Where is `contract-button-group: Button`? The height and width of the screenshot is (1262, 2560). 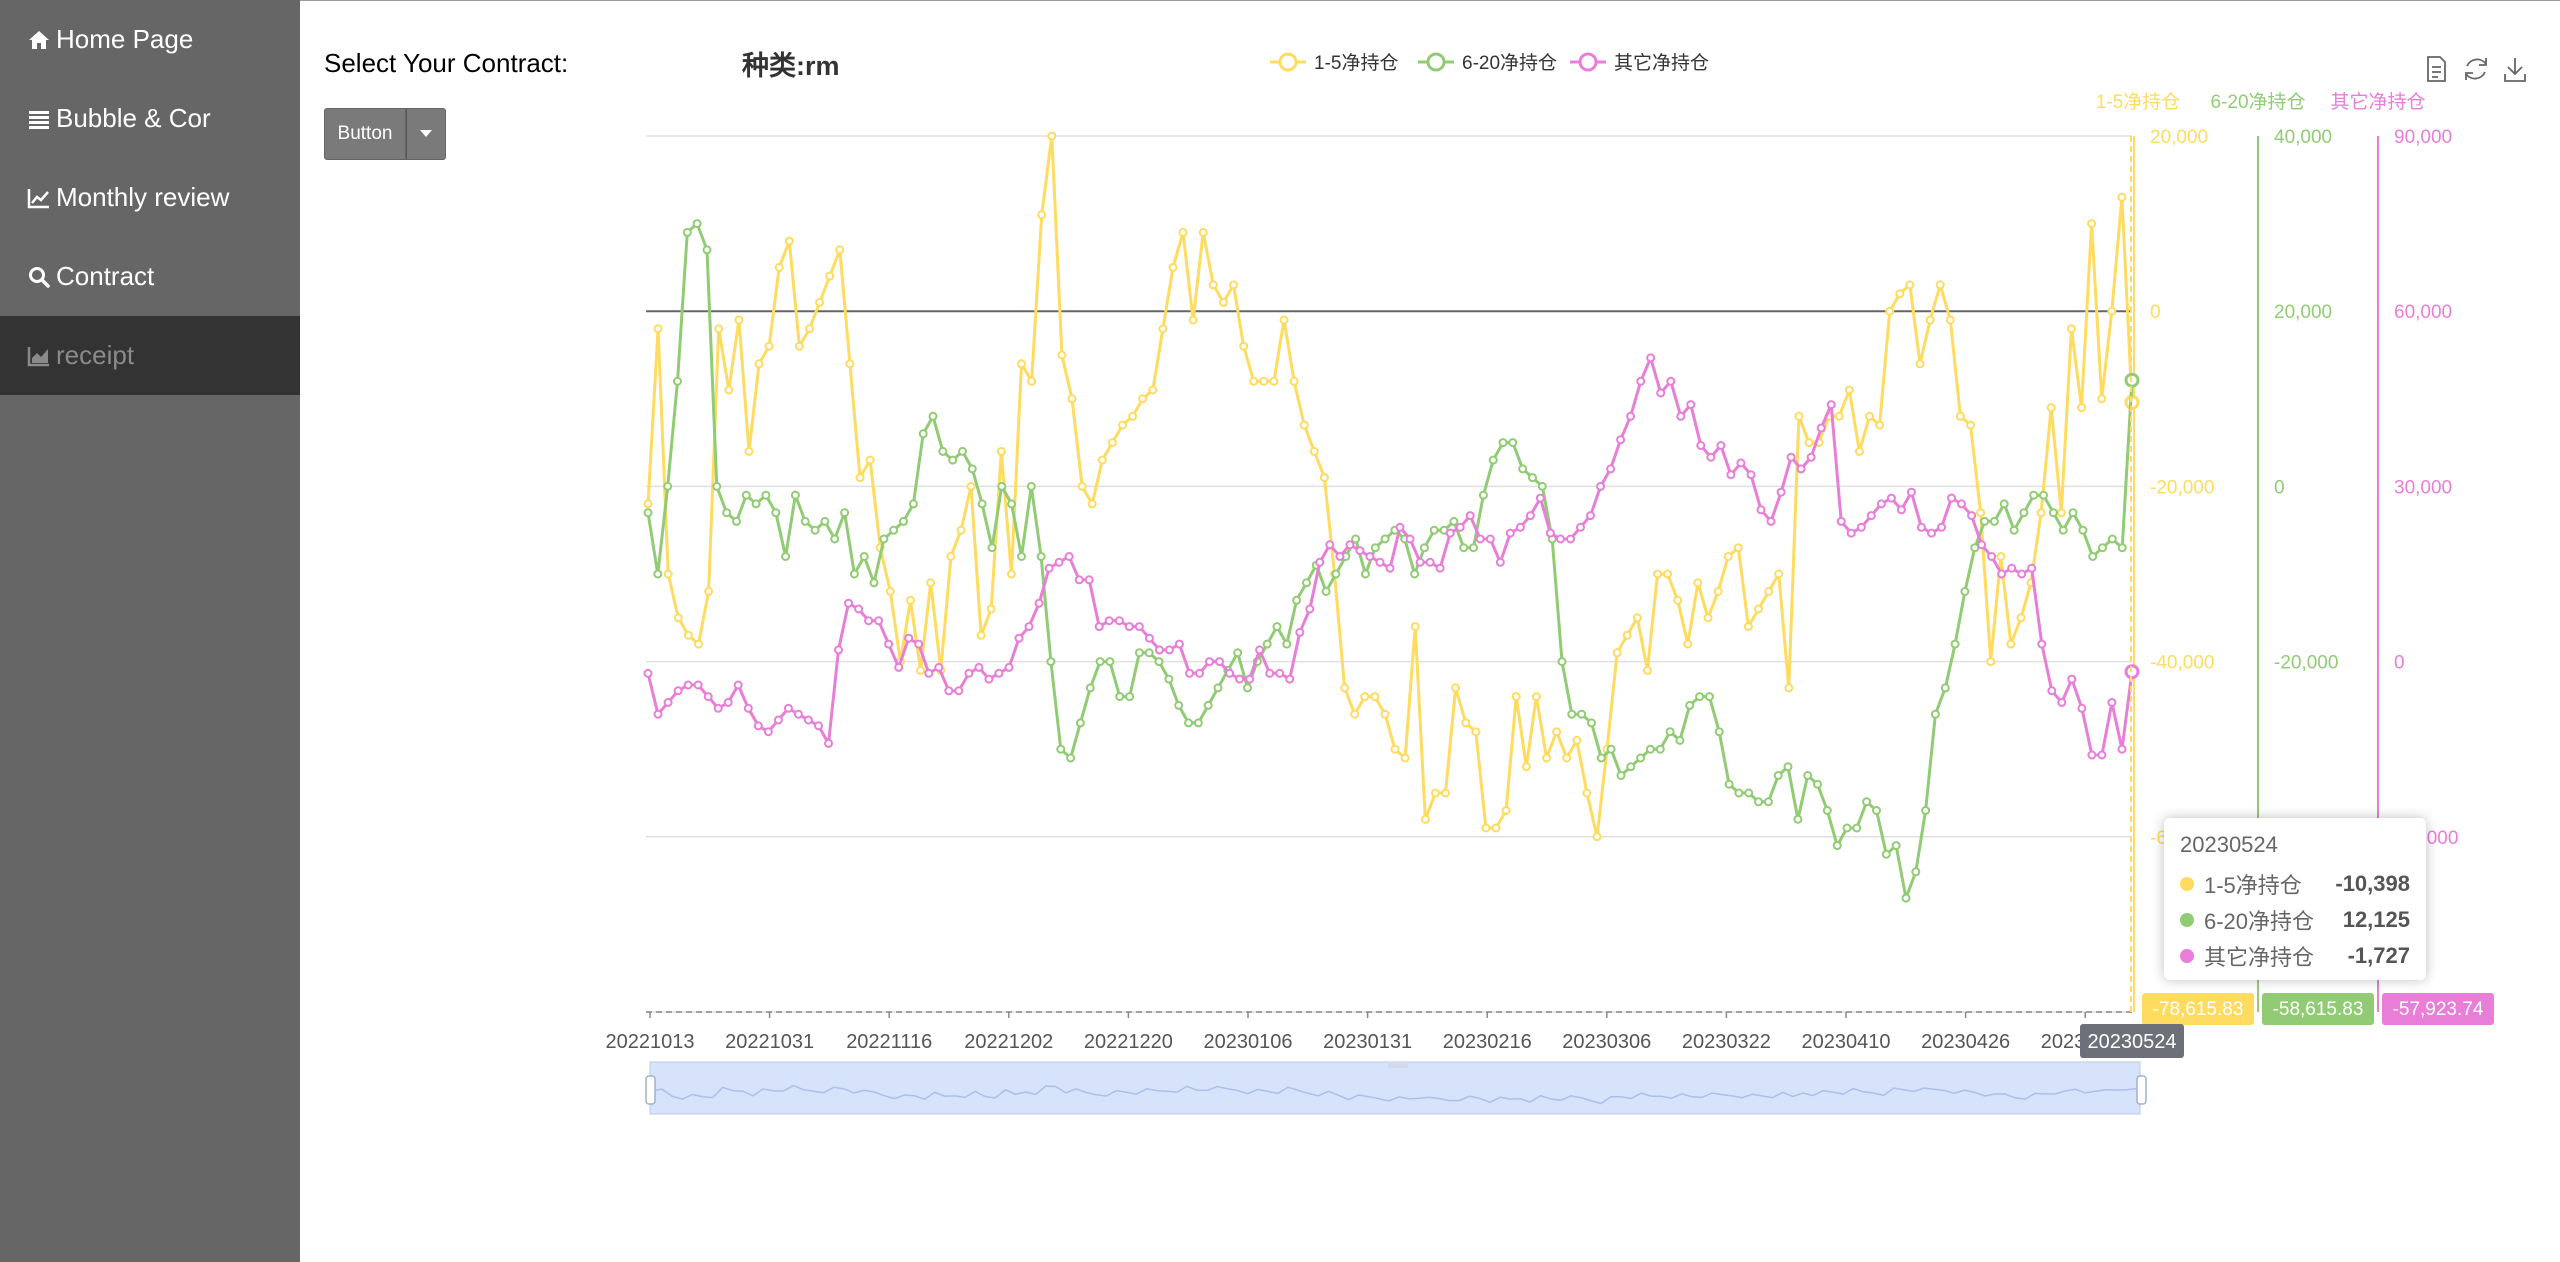
contract-button-group: Button is located at coordinates (385, 134).